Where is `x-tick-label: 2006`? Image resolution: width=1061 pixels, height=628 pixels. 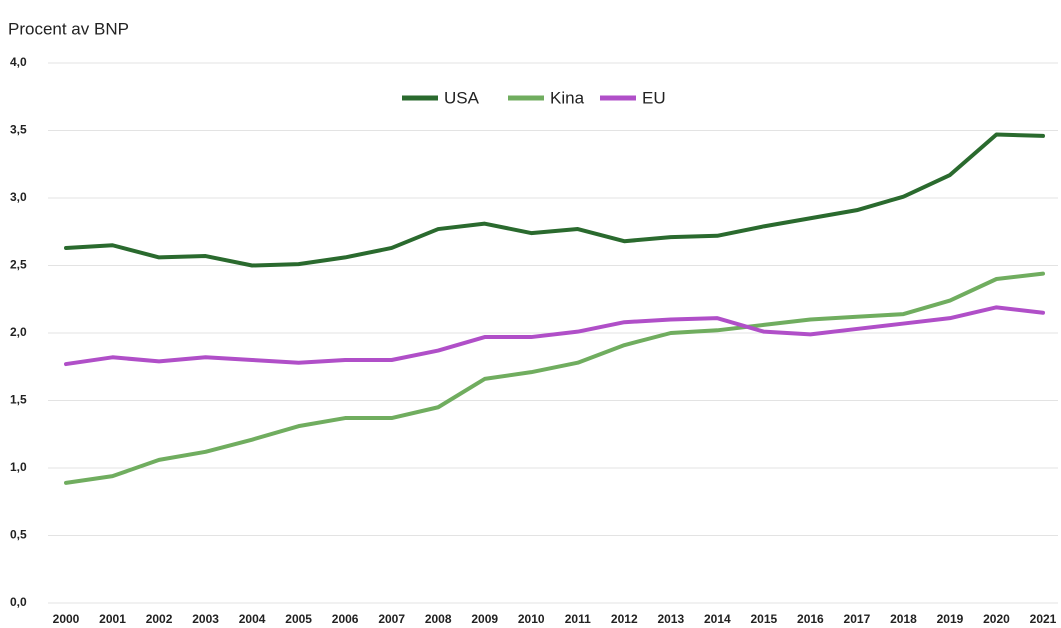
x-tick-label: 2006 is located at coordinates (345, 619).